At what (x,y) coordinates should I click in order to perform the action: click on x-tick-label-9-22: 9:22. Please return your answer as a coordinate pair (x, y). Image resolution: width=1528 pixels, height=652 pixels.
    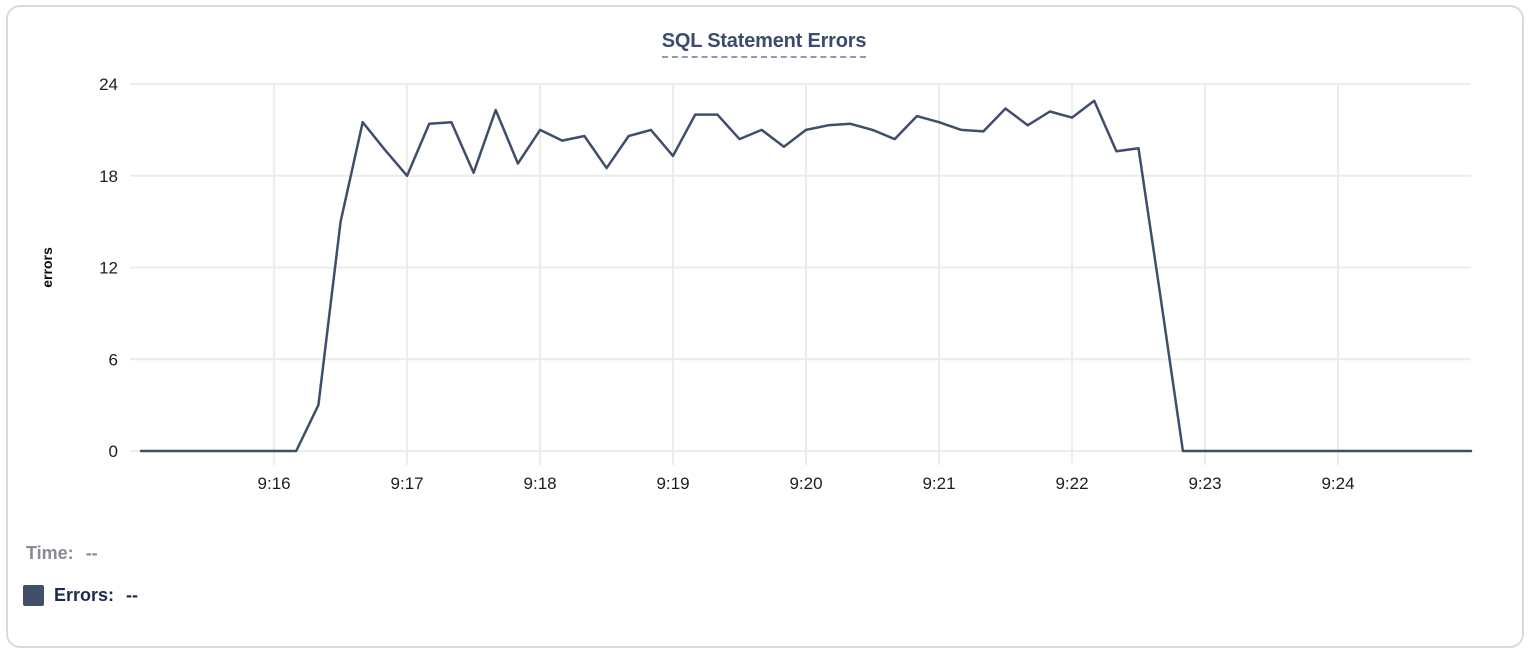
    Looking at the image, I should click on (1071, 483).